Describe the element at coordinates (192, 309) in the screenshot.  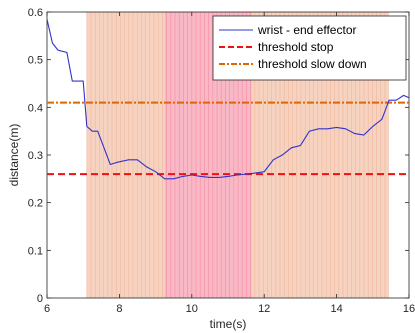
I see `x-tick-label: 10` at that location.